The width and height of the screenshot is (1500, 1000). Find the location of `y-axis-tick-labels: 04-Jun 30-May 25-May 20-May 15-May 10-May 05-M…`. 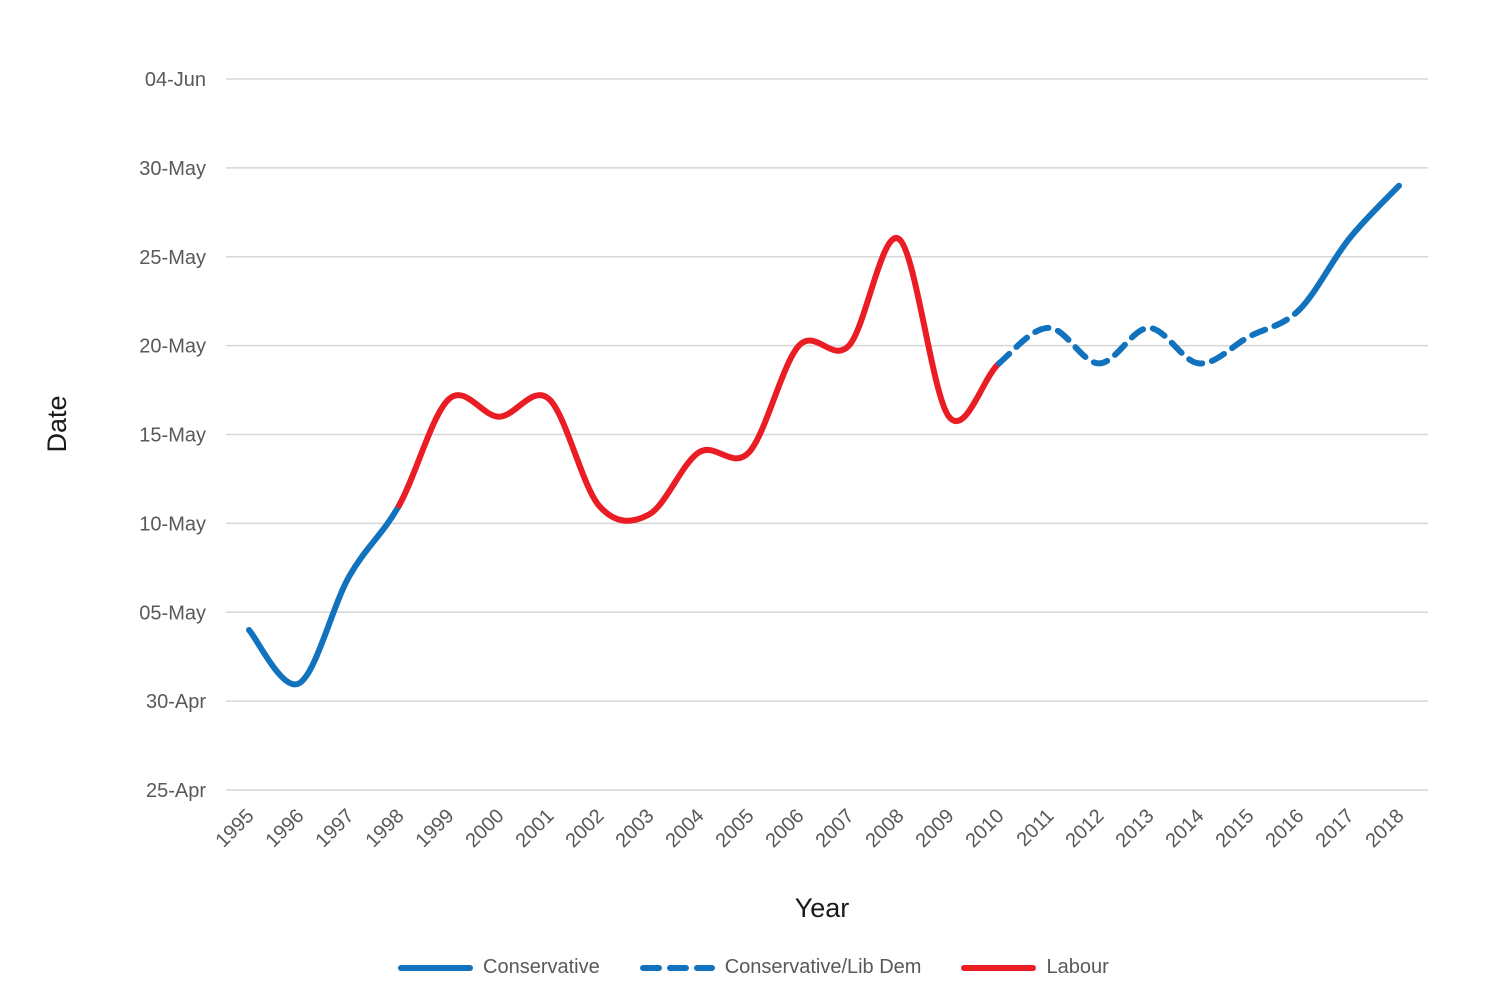

y-axis-tick-labels: 04-Jun 30-May 25-May 20-May 15-May 10-May 05-M… is located at coordinates (172, 435).